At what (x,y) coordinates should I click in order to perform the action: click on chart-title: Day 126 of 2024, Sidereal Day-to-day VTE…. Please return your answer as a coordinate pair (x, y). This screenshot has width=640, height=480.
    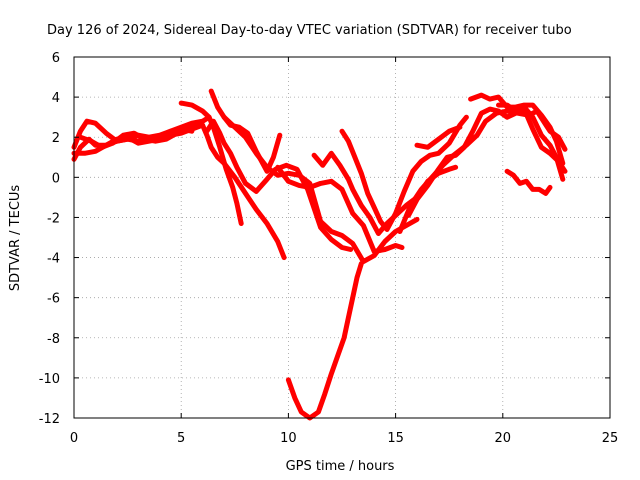
    Looking at the image, I should click on (309, 30).